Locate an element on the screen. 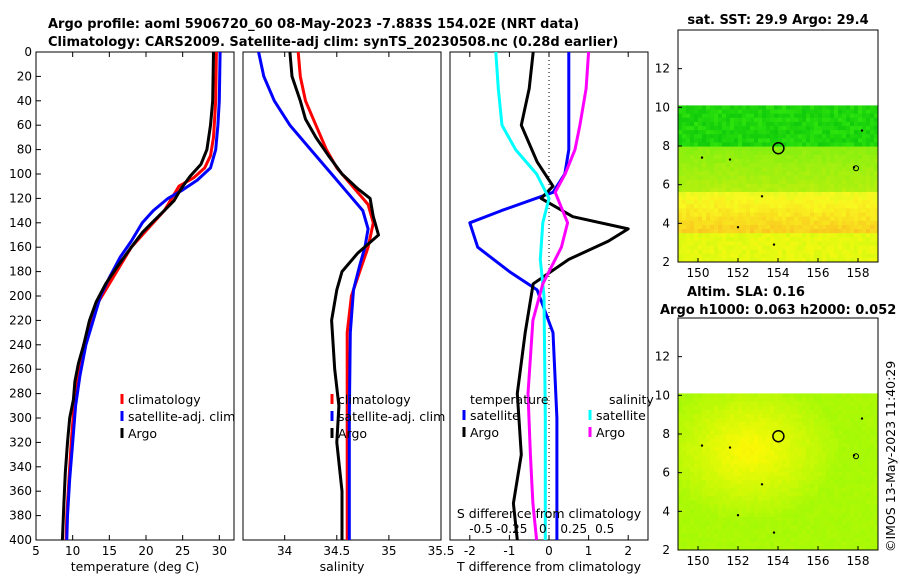 The height and width of the screenshot is (580, 900). legend-heading-salinity: salinity is located at coordinates (631, 399).